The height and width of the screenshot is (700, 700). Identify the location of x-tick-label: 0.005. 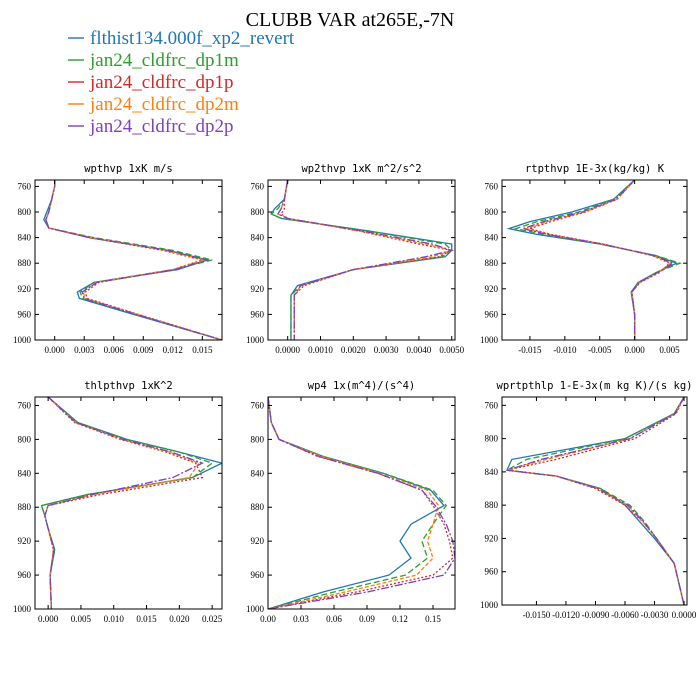
(669, 350).